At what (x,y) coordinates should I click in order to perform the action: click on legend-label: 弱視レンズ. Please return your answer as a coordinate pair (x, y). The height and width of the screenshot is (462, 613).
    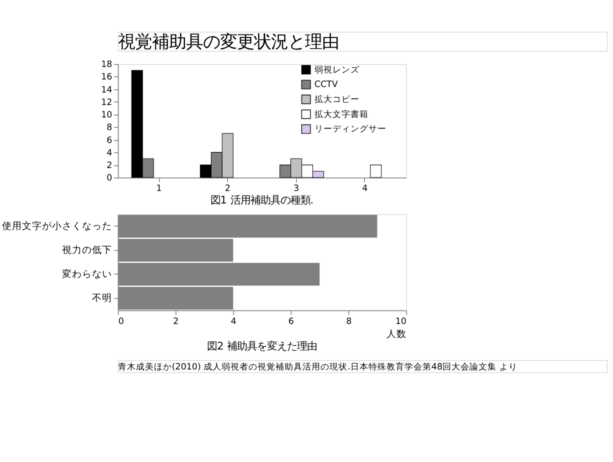
    Looking at the image, I should click on (337, 70).